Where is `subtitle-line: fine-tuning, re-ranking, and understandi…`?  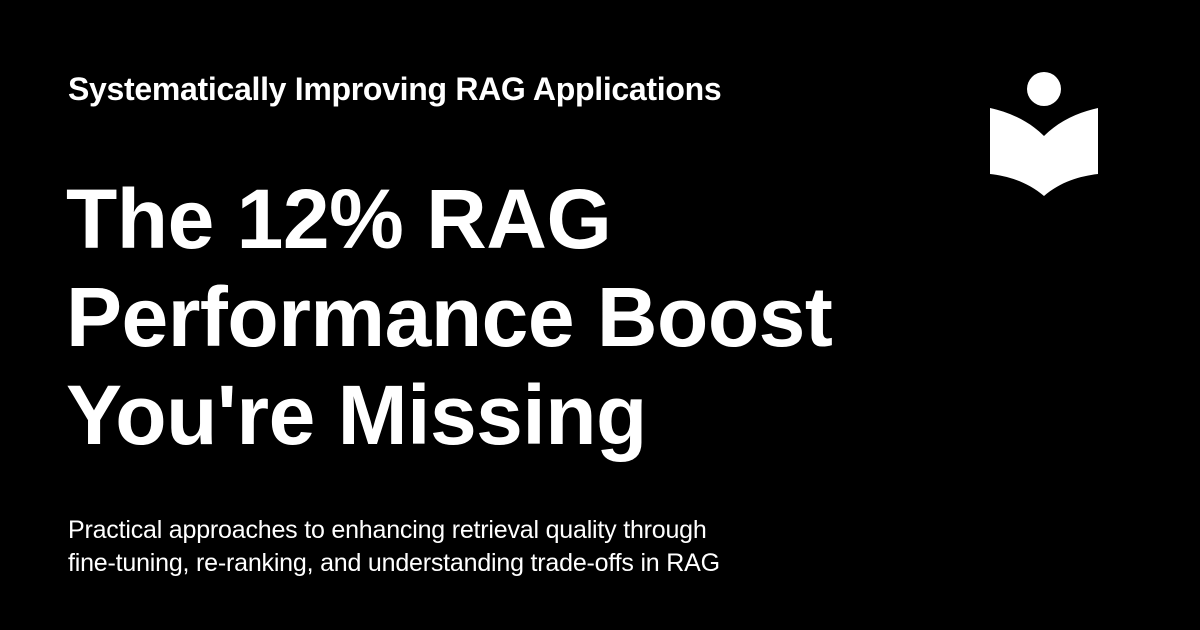 subtitle-line: fine-tuning, re-ranking, and understandi… is located at coordinates (394, 563).